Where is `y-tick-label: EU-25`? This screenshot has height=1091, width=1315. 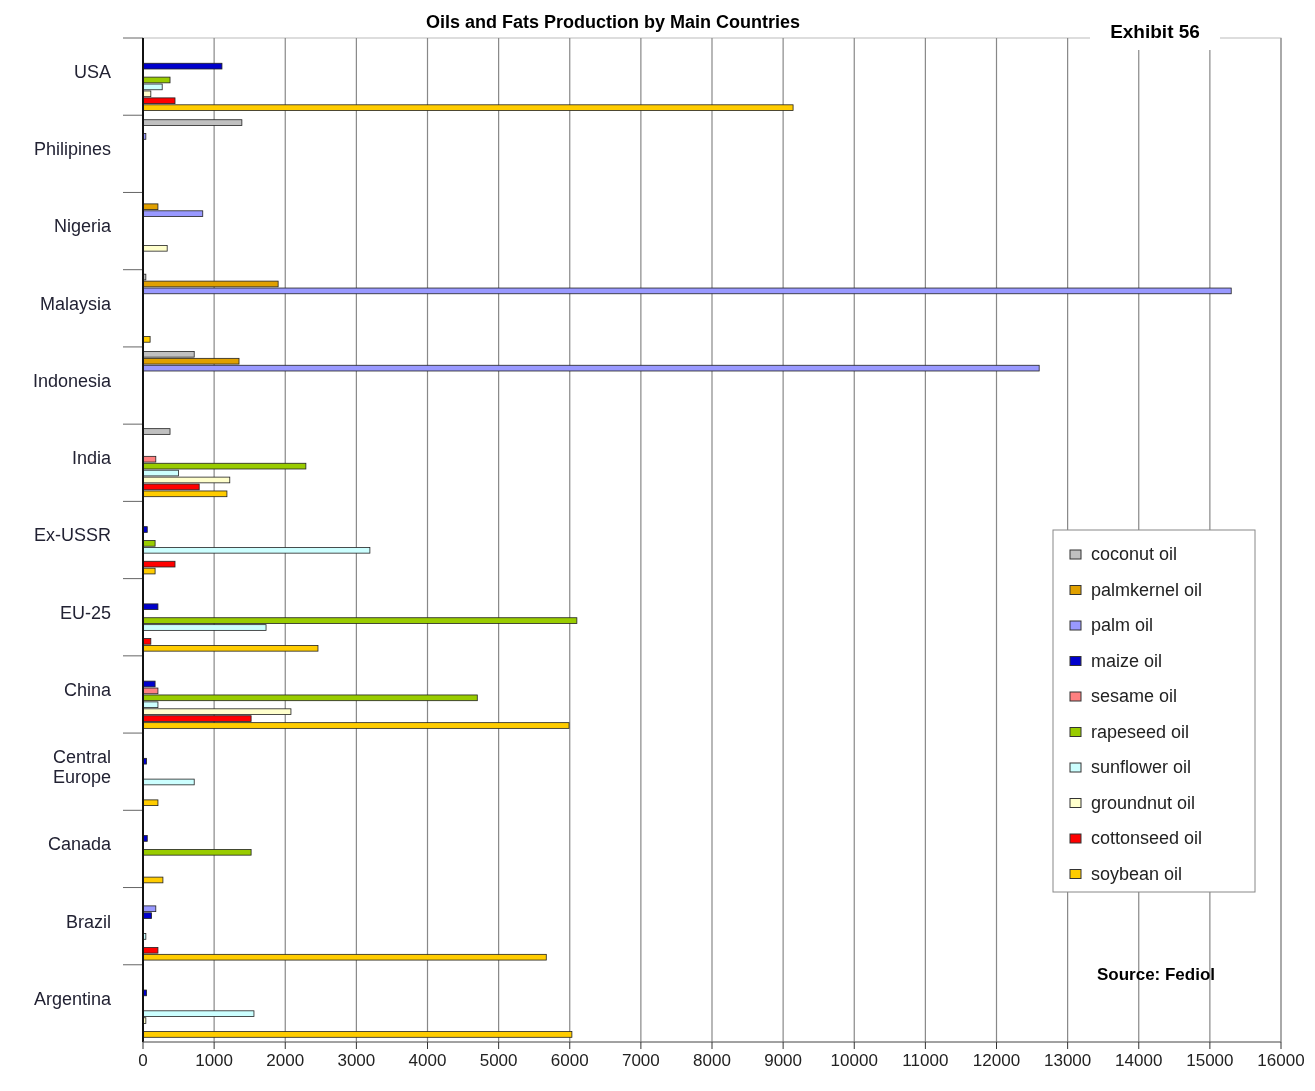
y-tick-label: EU-25 is located at coordinates (85, 612).